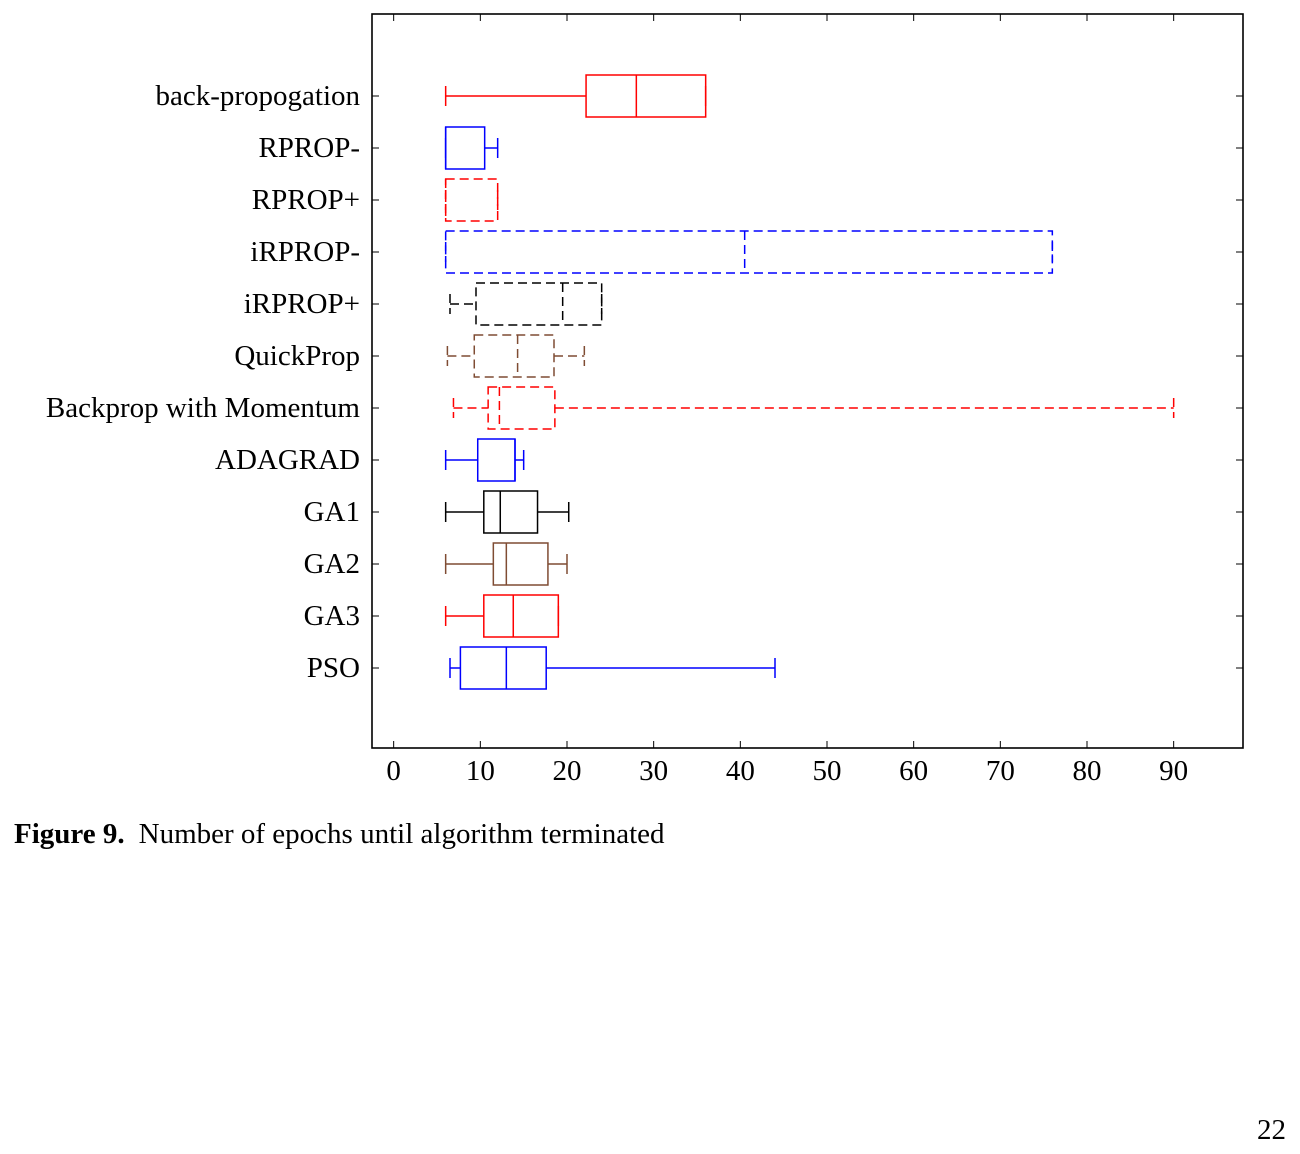  I want to click on category-label: GA1, so click(332, 512).